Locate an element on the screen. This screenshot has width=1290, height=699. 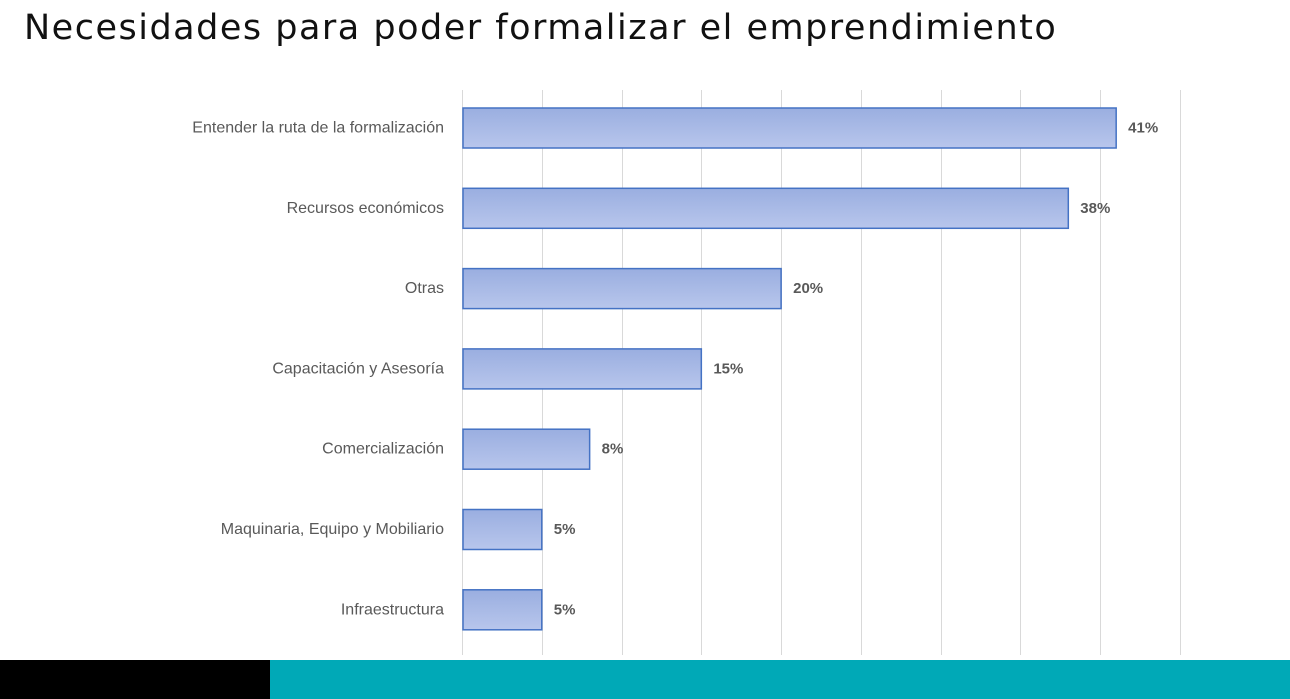
footer-band-left is located at coordinates (135, 679).